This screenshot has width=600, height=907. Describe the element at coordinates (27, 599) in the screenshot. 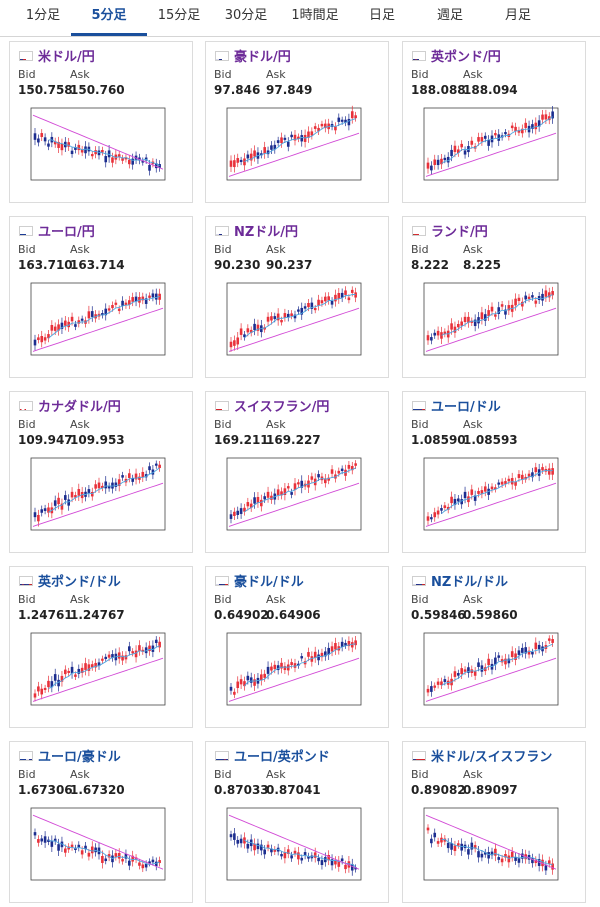

I see `bid-label: Bid` at that location.